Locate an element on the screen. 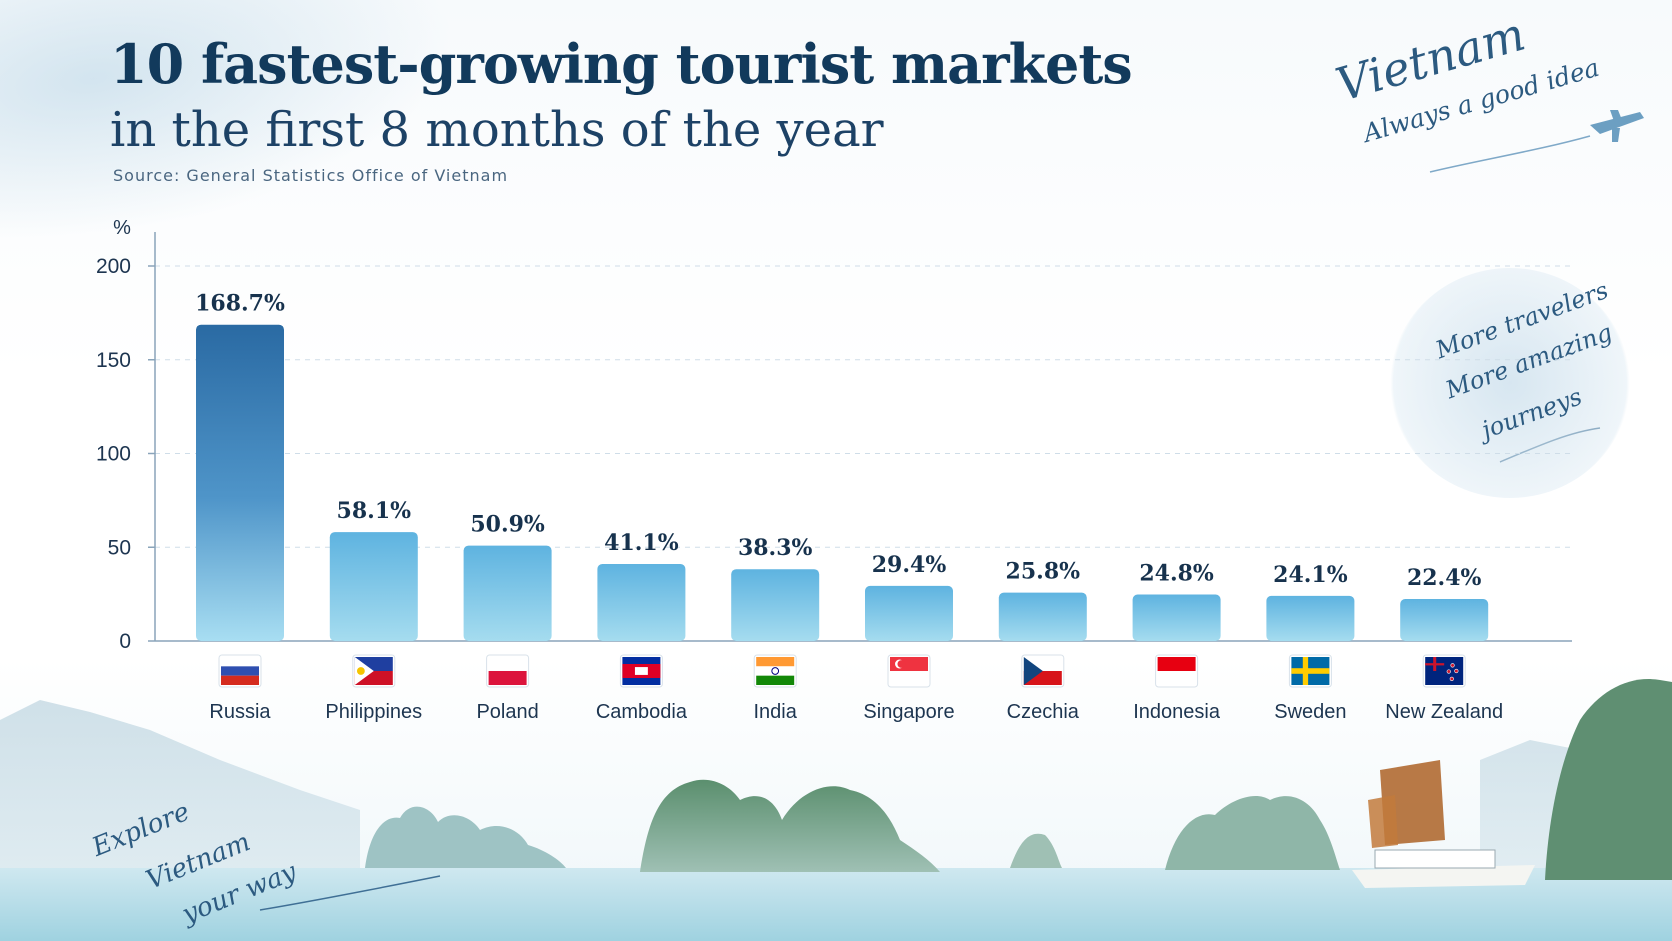 This screenshot has height=941, width=1672. bar-new-zealand is located at coordinates (1444, 620).